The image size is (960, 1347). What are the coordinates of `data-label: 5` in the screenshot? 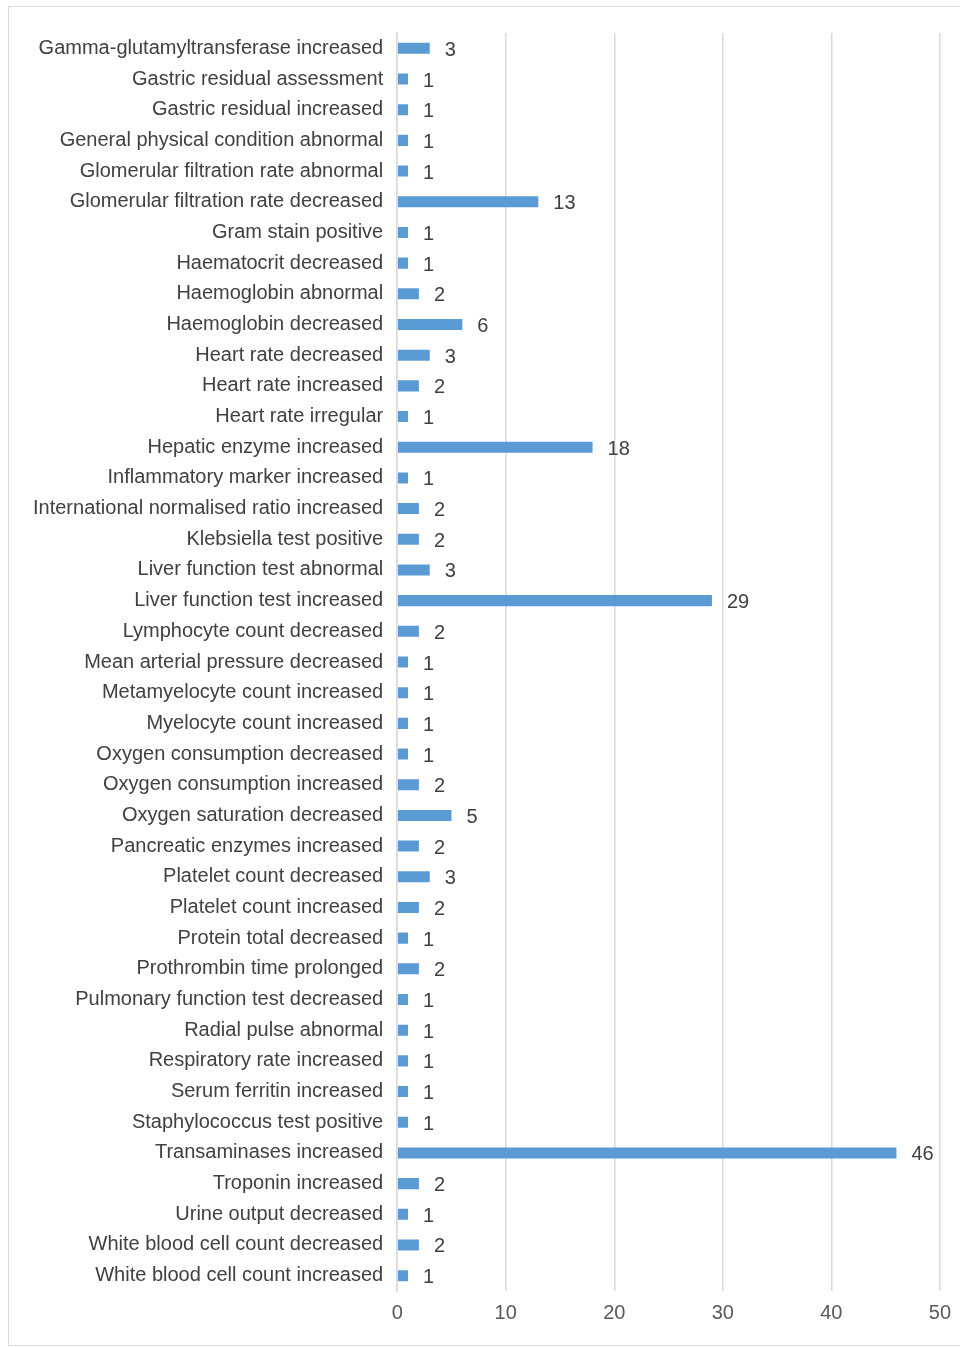 It's located at (472, 815).